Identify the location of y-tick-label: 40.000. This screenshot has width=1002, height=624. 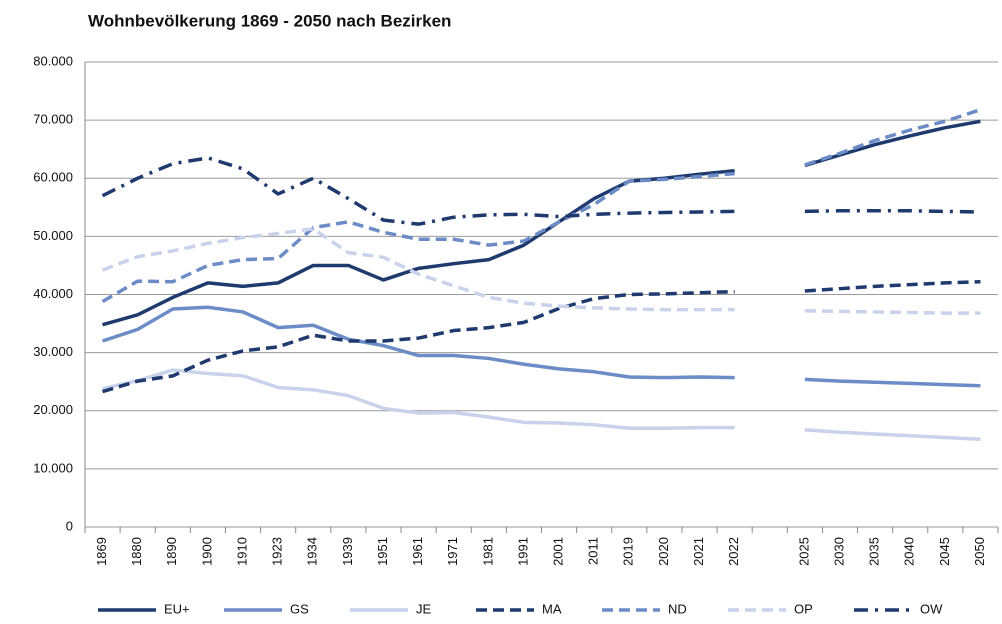
(53, 293).